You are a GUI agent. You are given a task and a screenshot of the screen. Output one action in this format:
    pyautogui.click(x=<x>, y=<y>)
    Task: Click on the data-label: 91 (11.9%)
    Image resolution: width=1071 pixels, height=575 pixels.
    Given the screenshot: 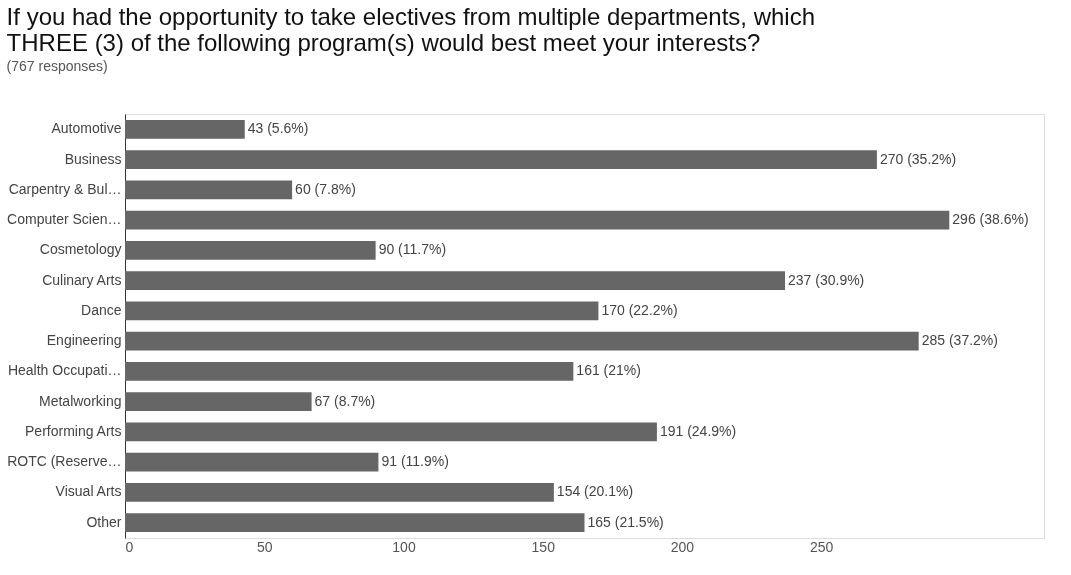 What is the action you would take?
    pyautogui.click(x=415, y=461)
    